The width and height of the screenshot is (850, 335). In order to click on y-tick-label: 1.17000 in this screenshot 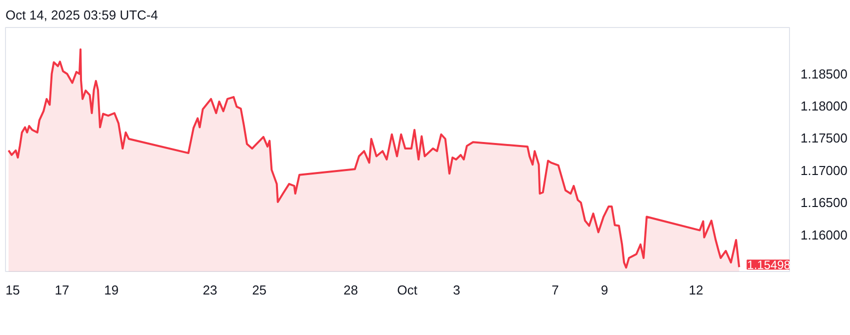, I will do `click(824, 170)`.